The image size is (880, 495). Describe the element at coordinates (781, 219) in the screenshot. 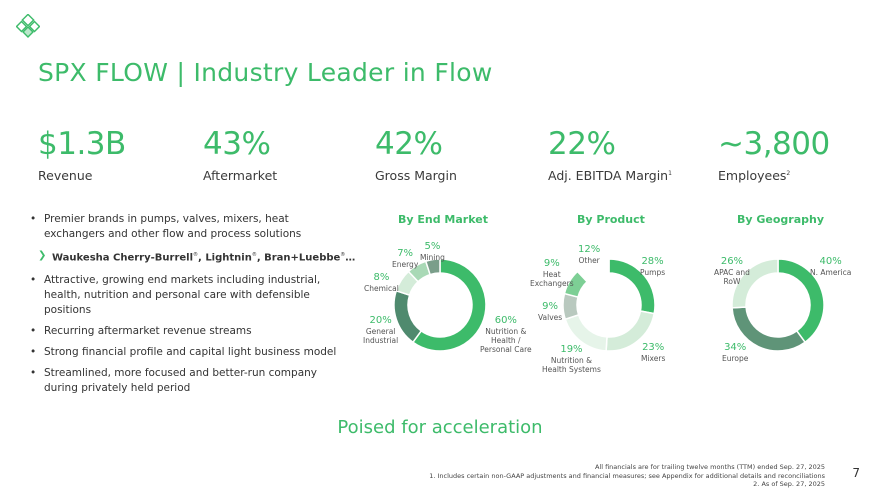

I see `chart-title-geography: By Geography` at that location.